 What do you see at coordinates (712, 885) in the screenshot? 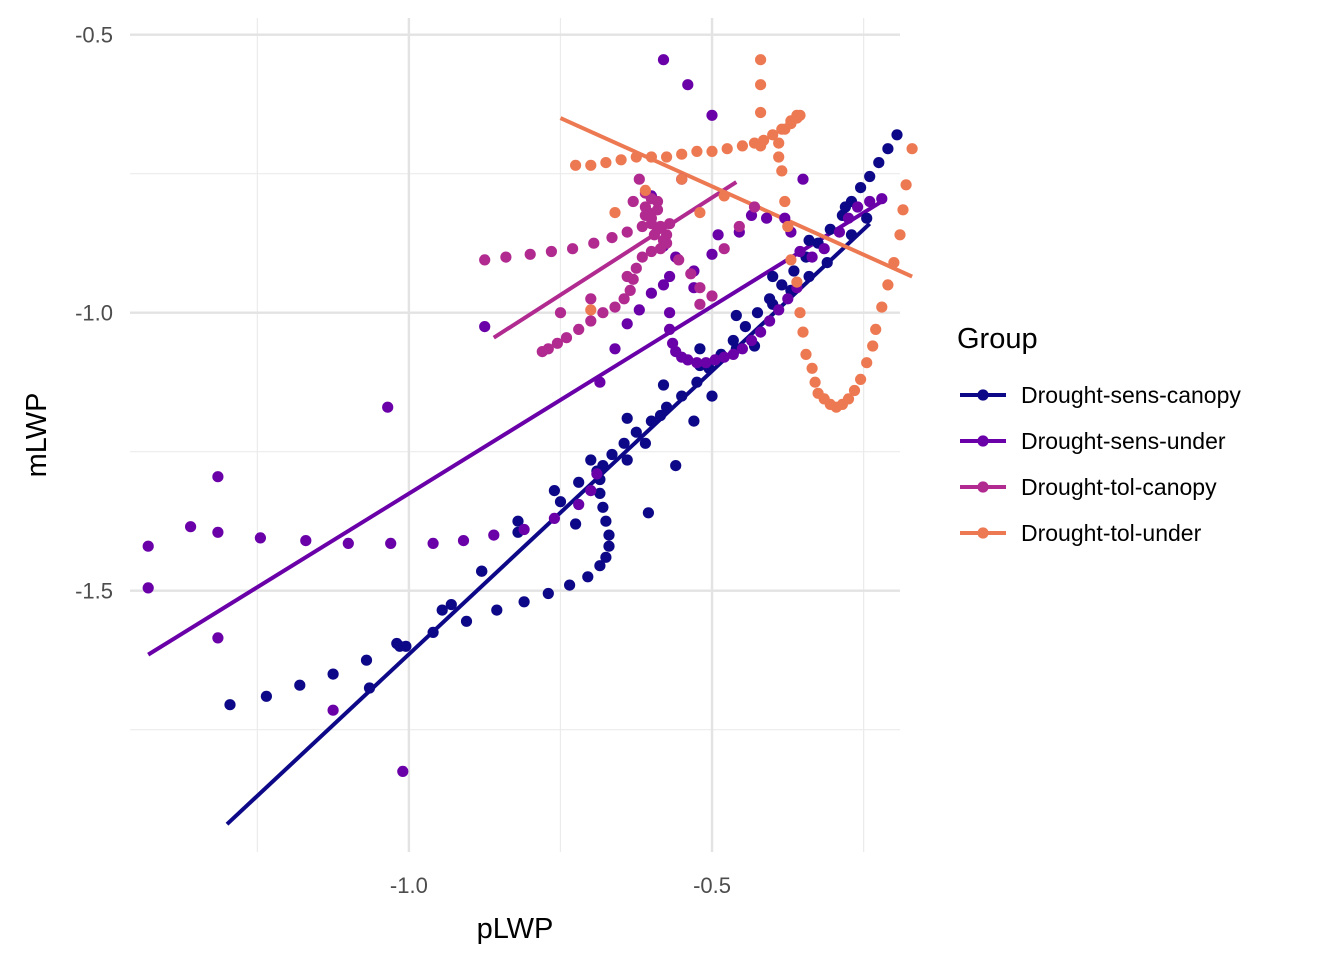
I see `x-tick-label: -0.5` at bounding box center [712, 885].